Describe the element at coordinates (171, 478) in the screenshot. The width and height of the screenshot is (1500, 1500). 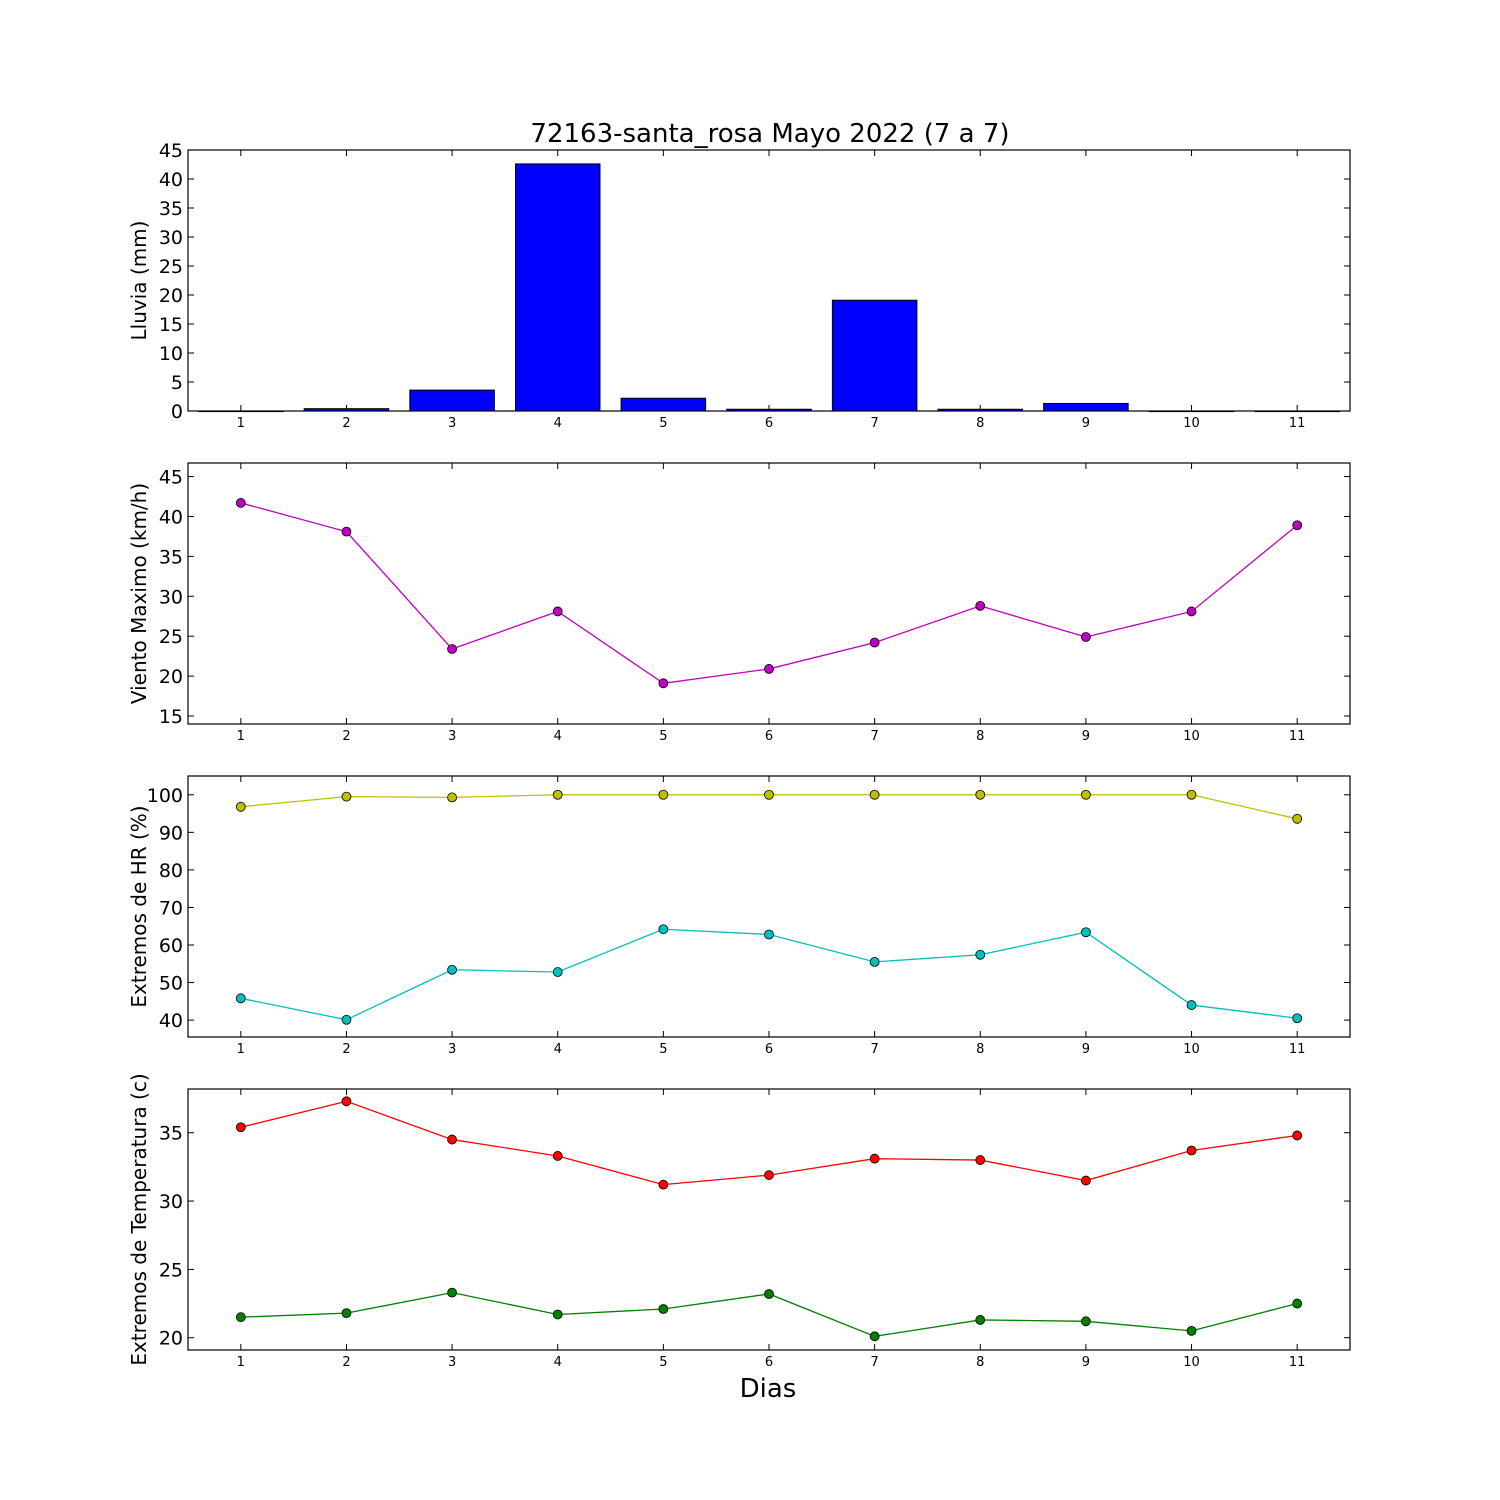
I see `y-tick-label: 45` at that location.